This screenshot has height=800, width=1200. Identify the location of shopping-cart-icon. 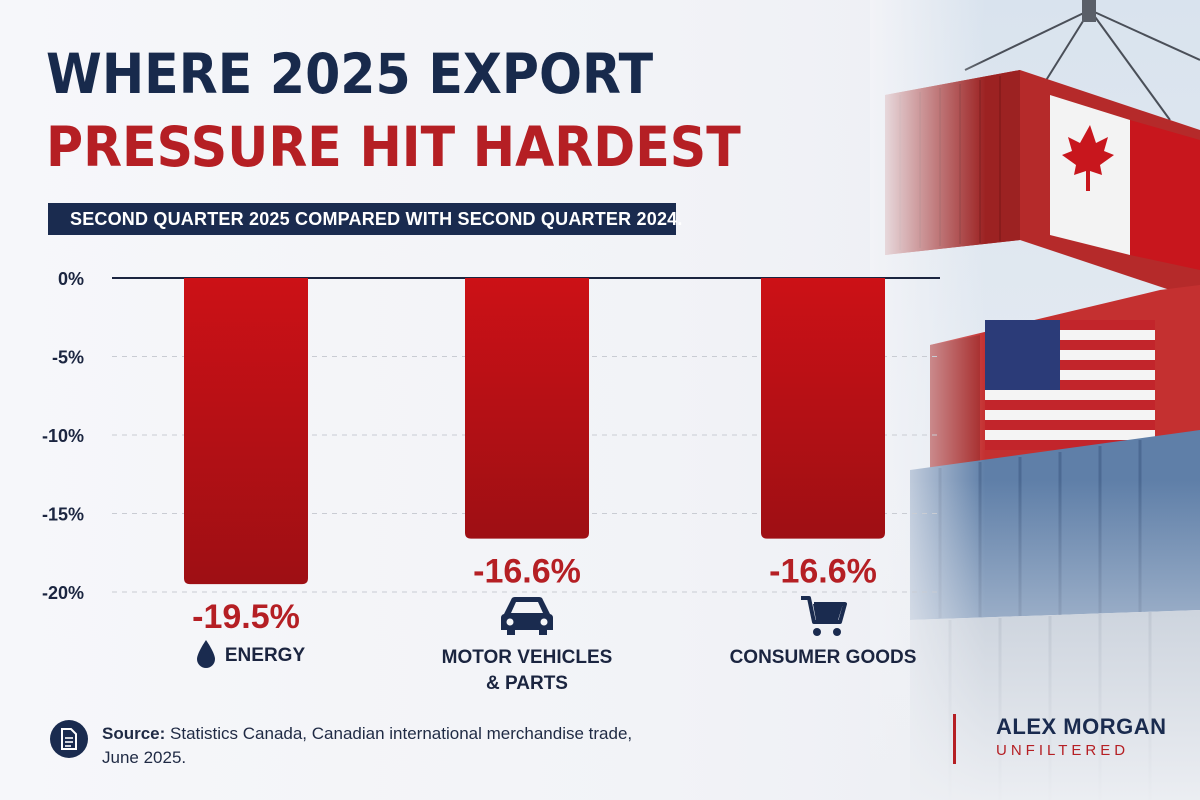
(823, 618).